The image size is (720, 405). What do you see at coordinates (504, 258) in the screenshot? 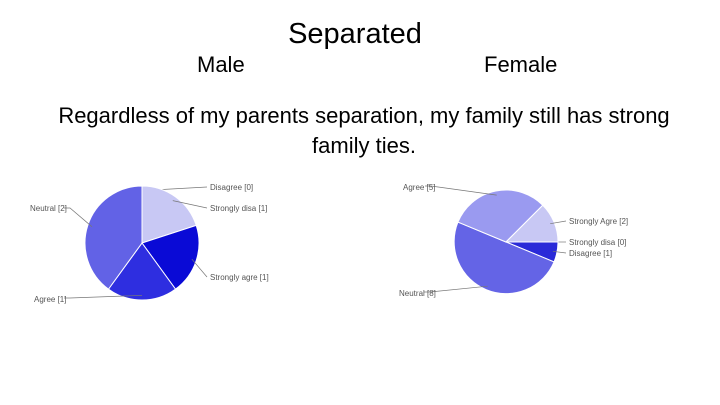
I see `female-neutral-slice` at bounding box center [504, 258].